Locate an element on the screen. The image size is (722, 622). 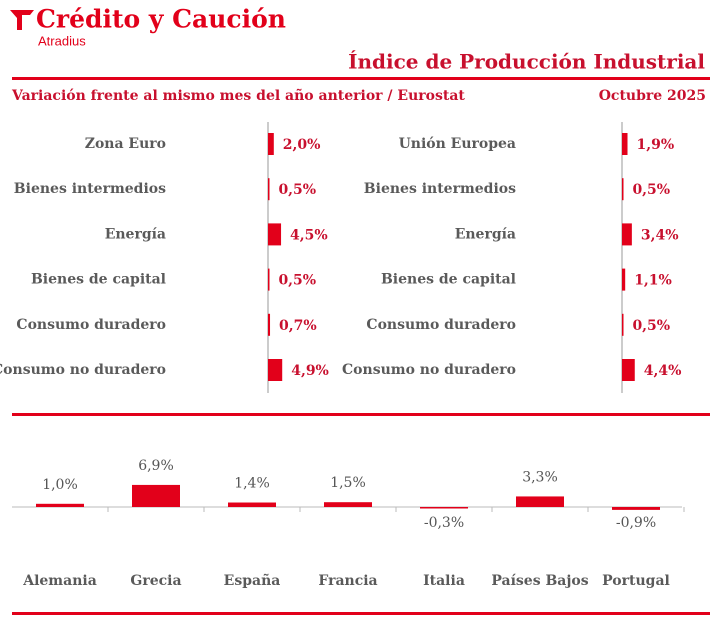
category-label: Zona Euro is located at coordinates (125, 144).